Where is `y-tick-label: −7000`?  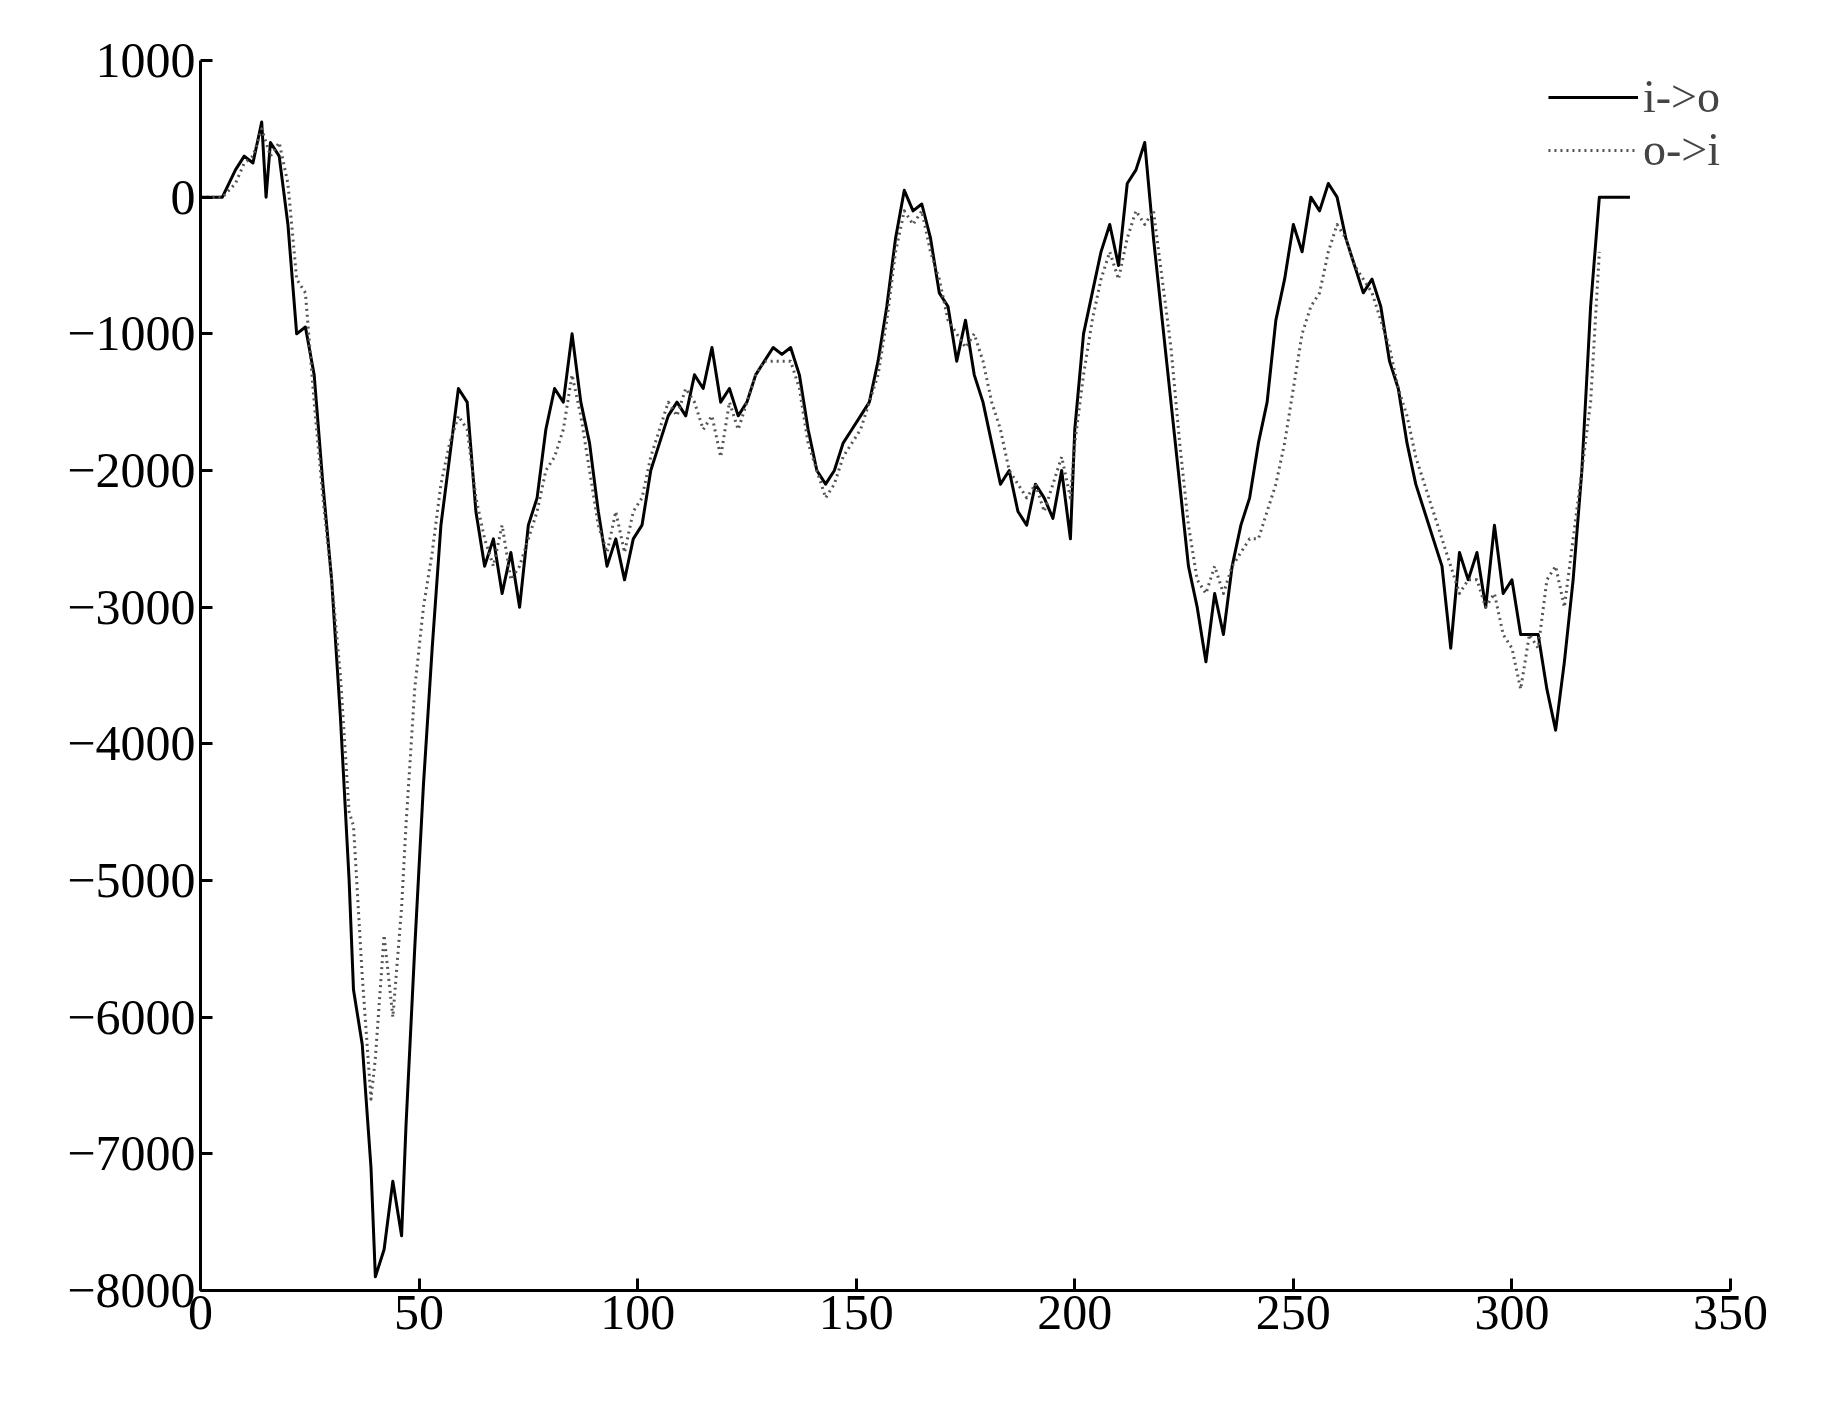
y-tick-label: −7000 is located at coordinates (131, 1153).